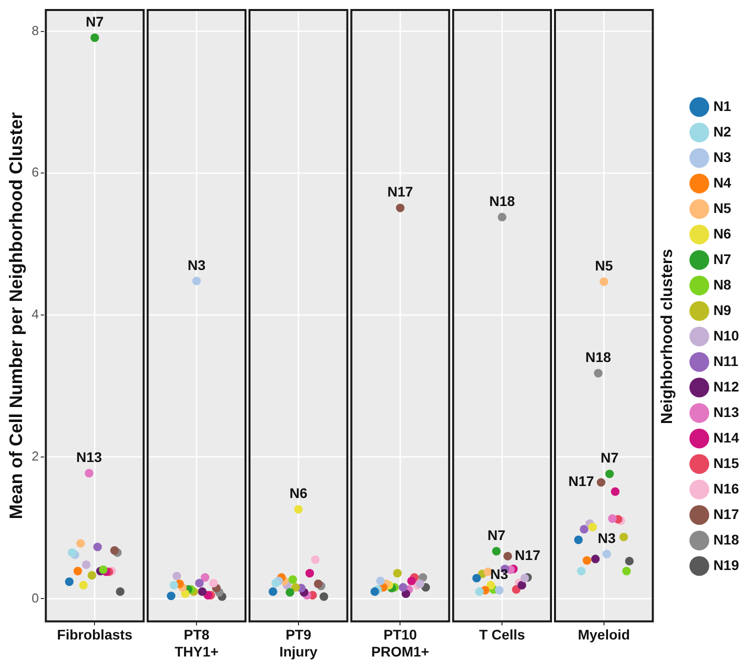 This screenshot has height=667, width=755. I want to click on legend-label: N1, so click(722, 106).